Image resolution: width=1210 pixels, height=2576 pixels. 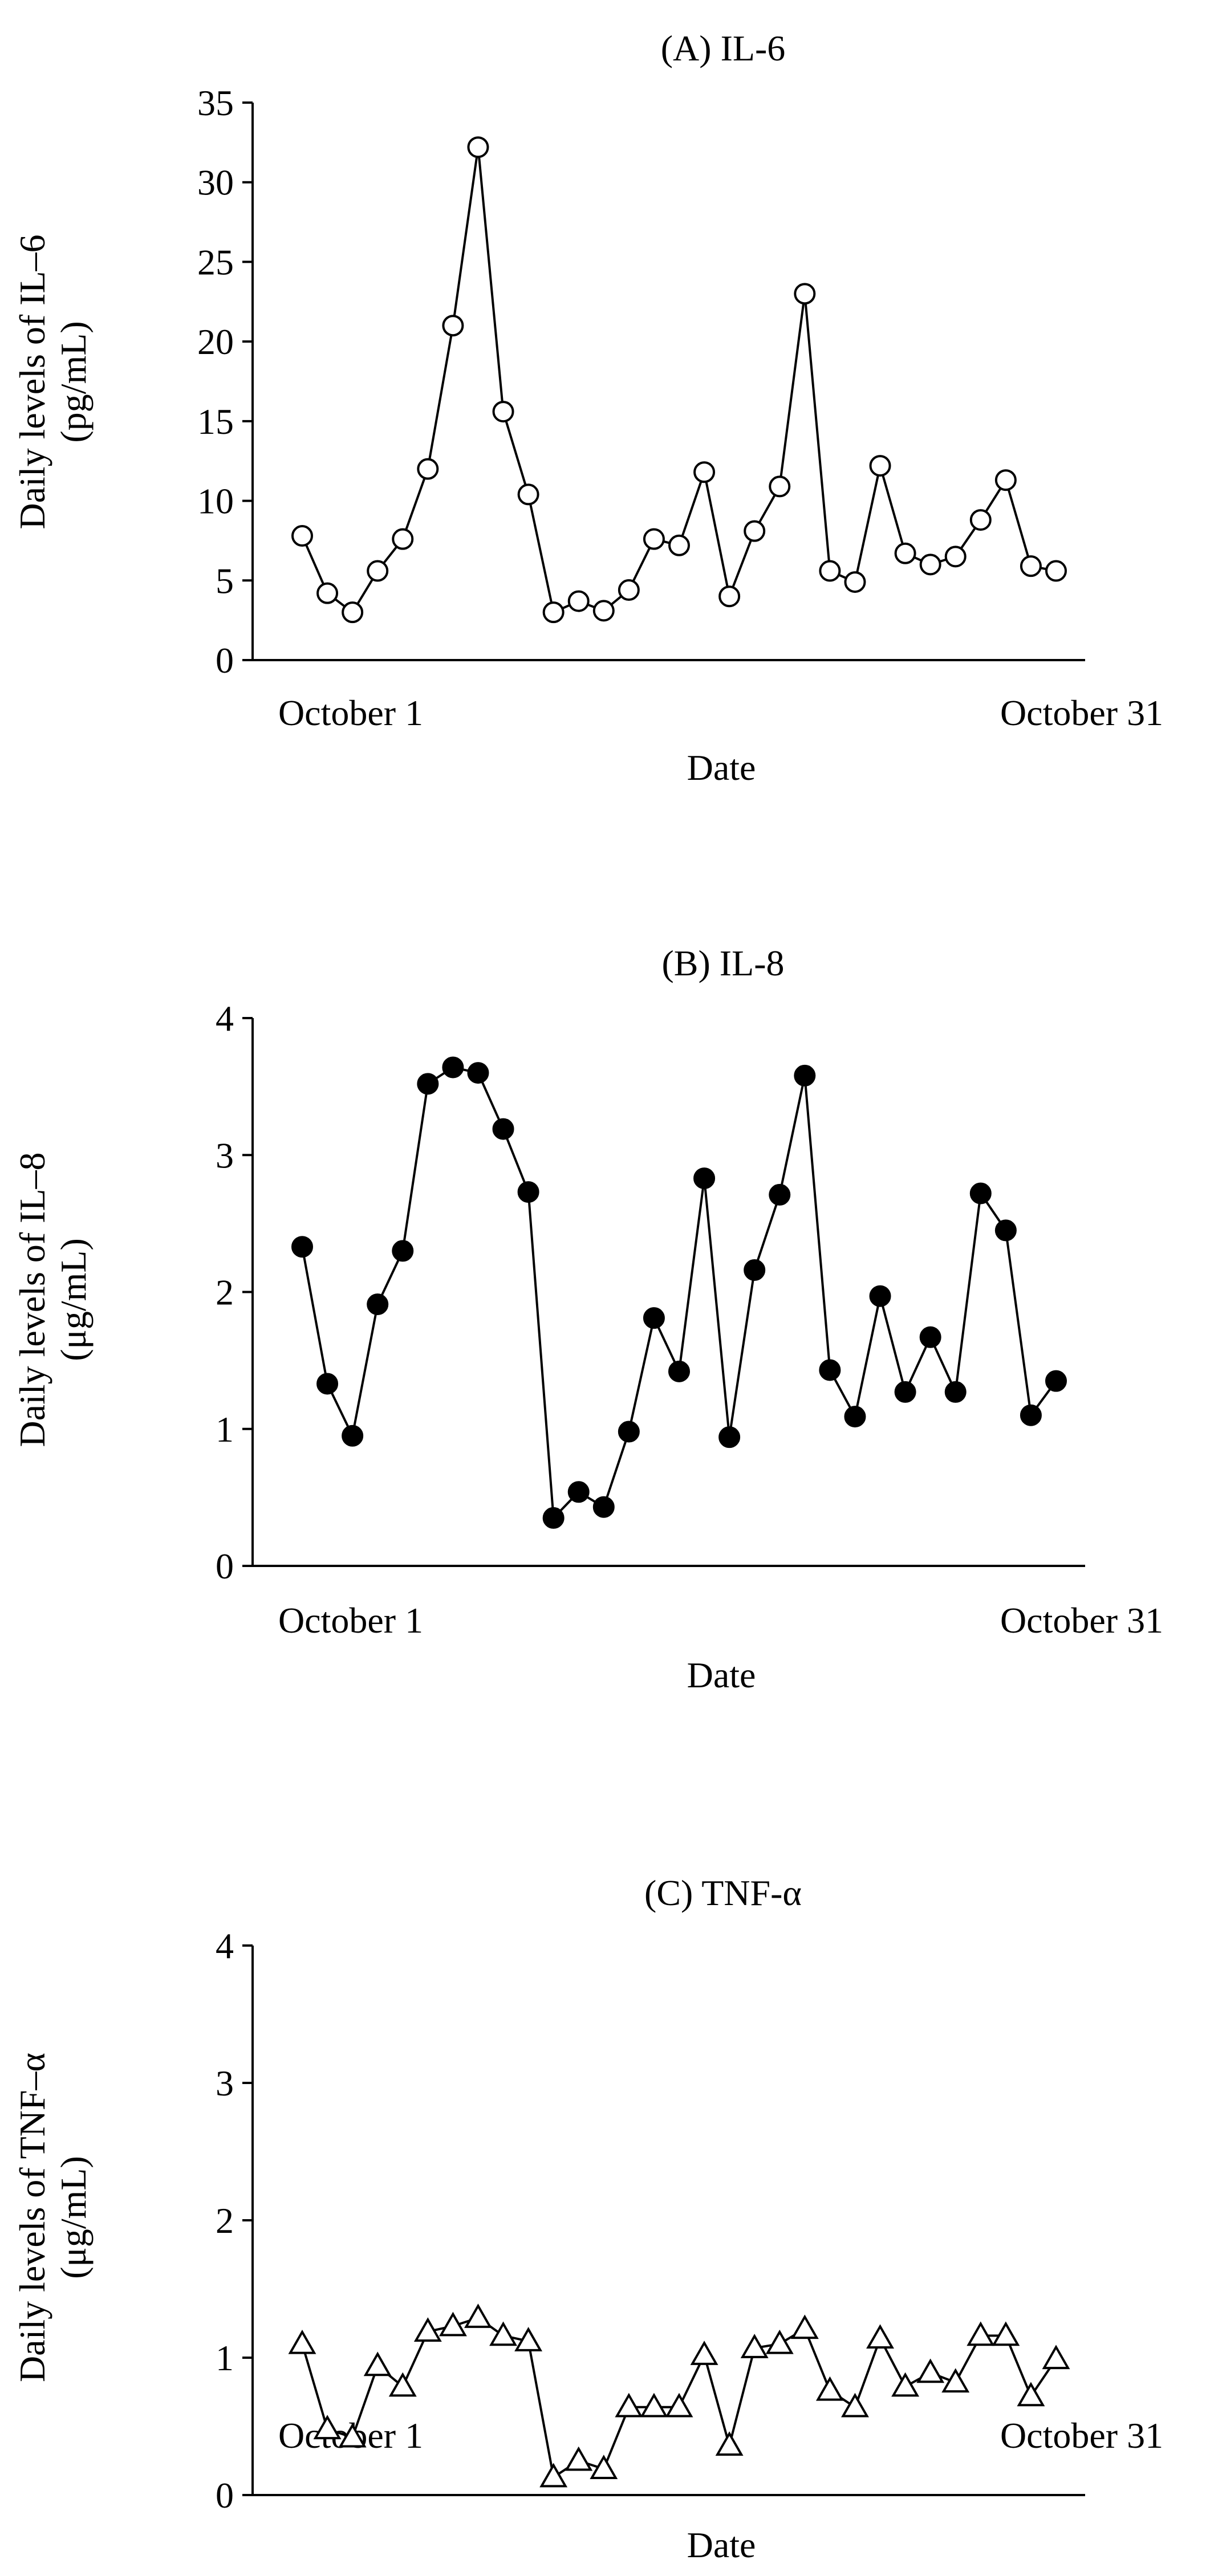 What do you see at coordinates (32, 2217) in the screenshot?
I see `y-axis-label-line1: Daily levels of TNF–α` at bounding box center [32, 2217].